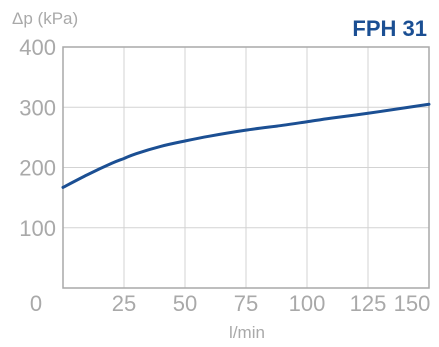 The image size is (439, 347). What do you see at coordinates (124, 303) in the screenshot?
I see `x-tick-label: 25` at bounding box center [124, 303].